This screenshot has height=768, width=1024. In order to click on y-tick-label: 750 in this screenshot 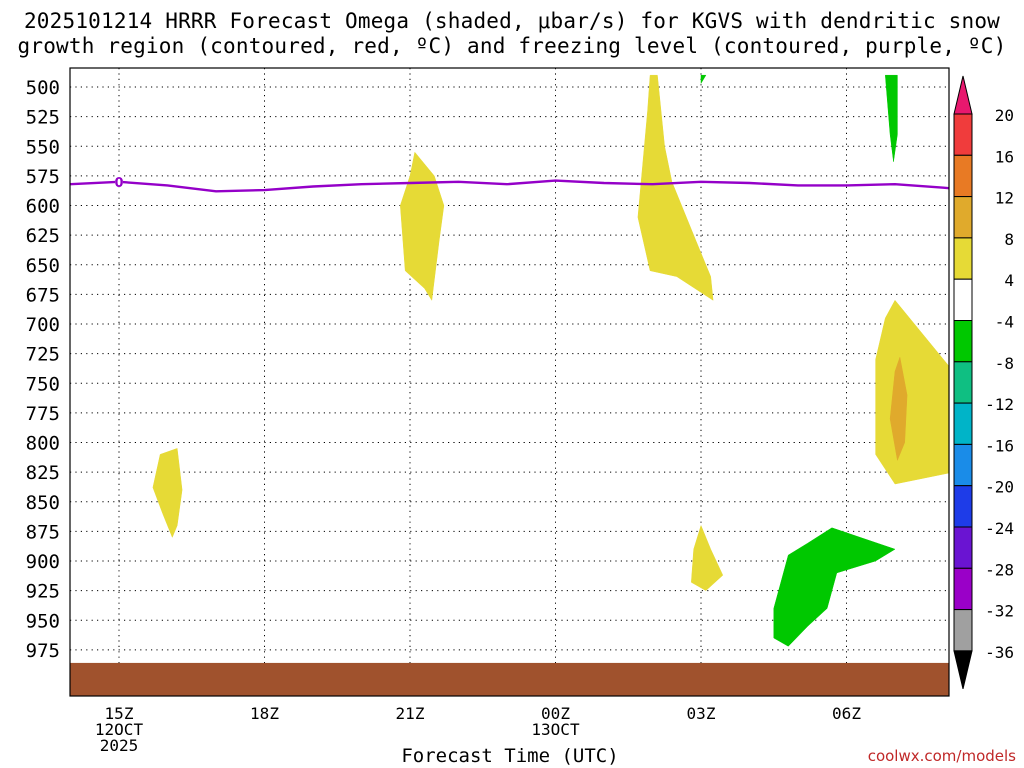, I will do `click(43, 384)`.